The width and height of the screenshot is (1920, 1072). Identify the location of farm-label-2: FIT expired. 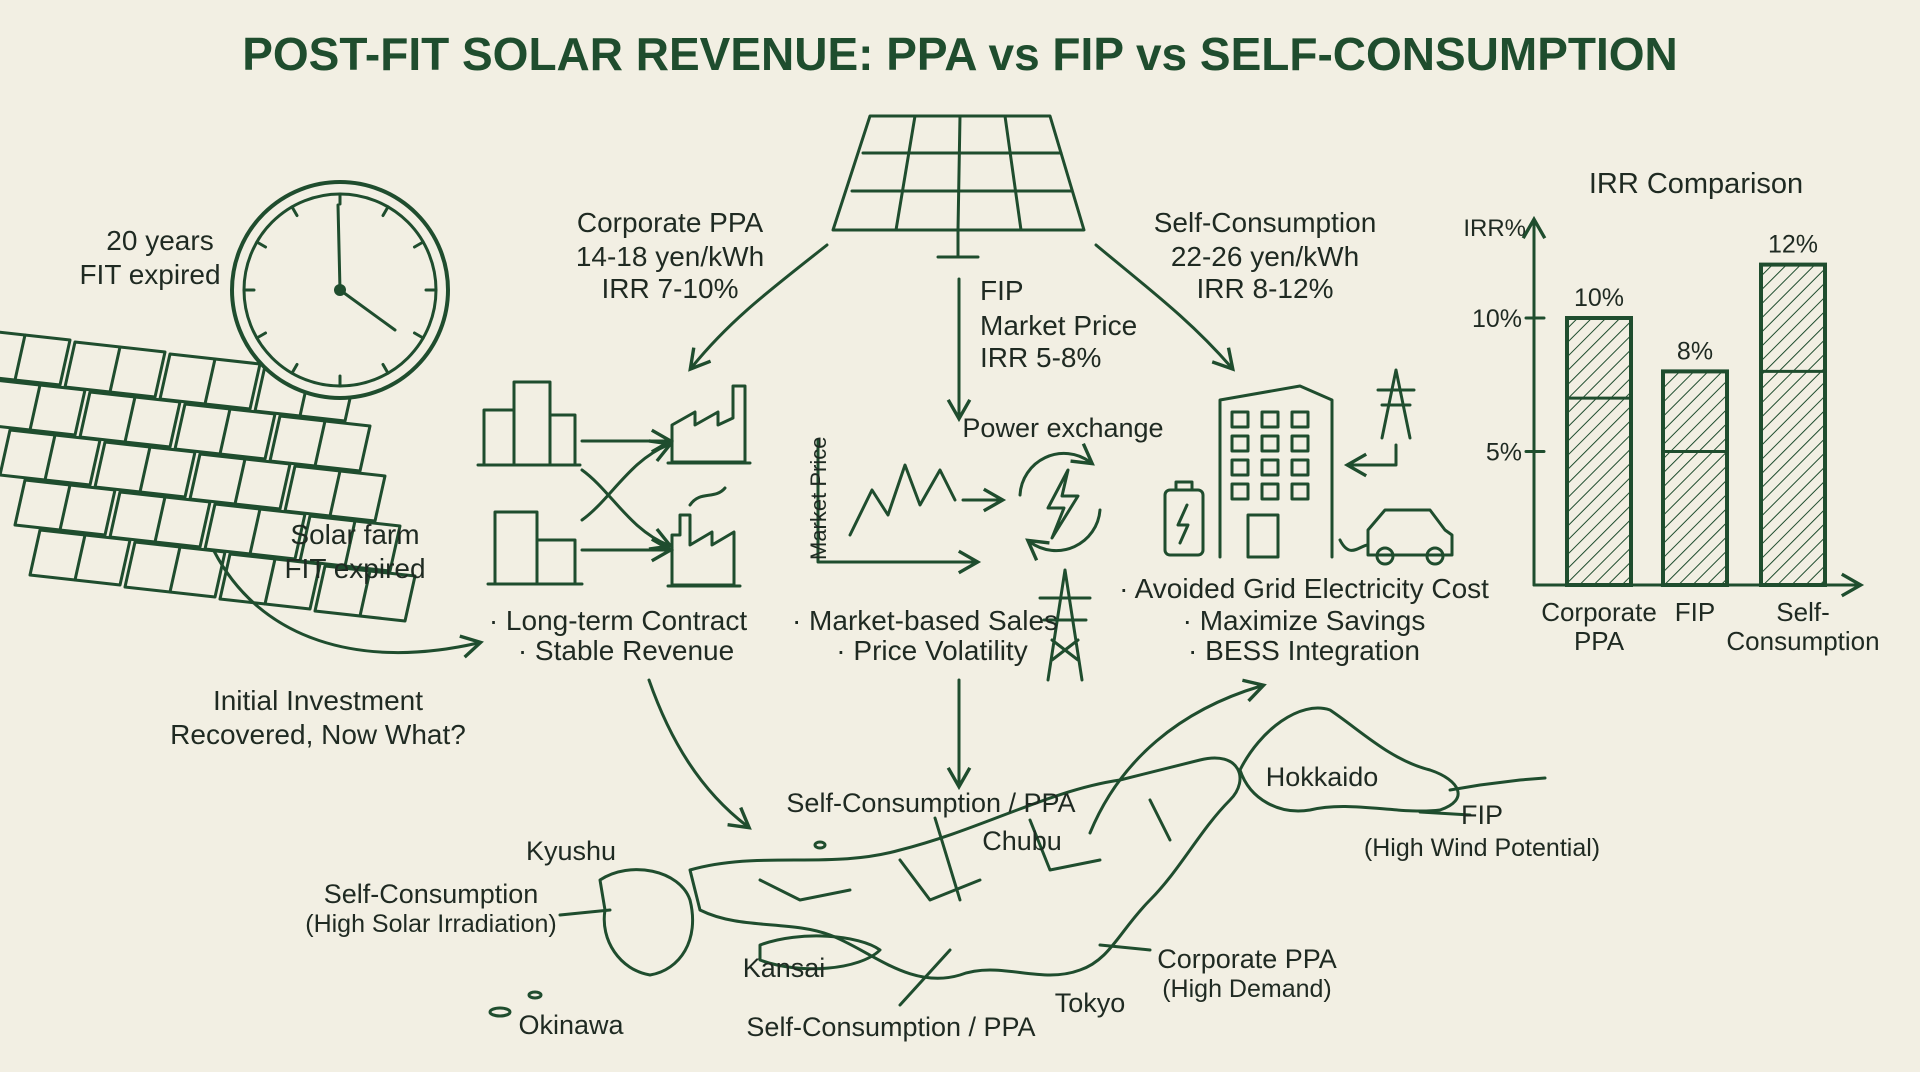
(354, 568).